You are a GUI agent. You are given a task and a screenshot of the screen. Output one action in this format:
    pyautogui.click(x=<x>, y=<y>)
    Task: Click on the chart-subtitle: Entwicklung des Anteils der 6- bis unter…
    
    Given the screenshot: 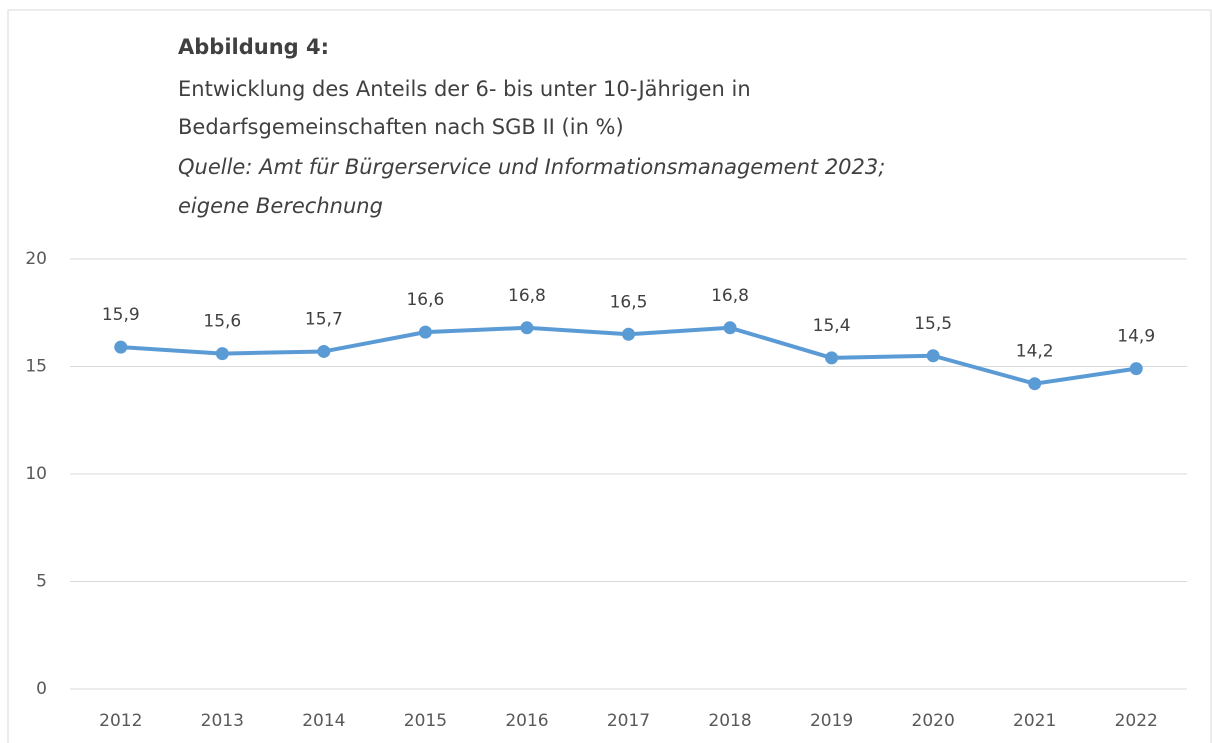 What is the action you would take?
    pyautogui.click(x=464, y=89)
    